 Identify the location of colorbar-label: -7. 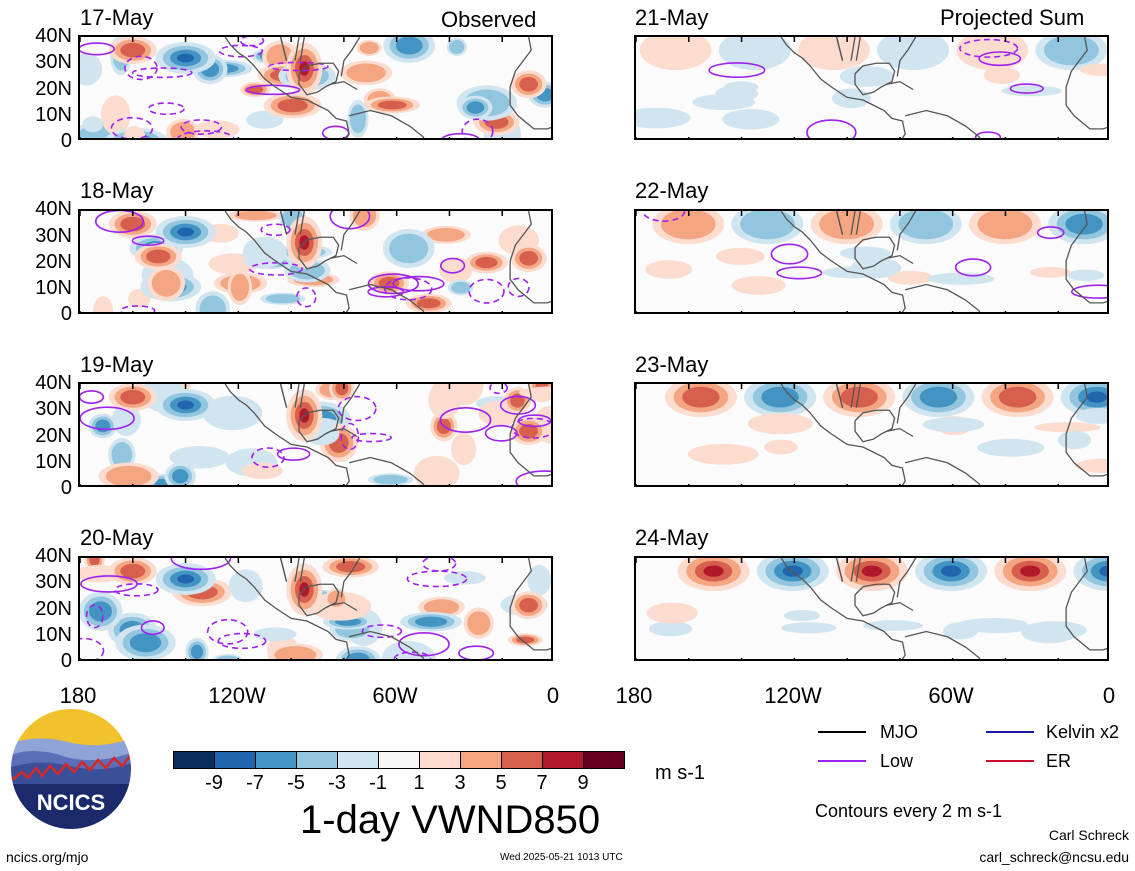
(255, 783).